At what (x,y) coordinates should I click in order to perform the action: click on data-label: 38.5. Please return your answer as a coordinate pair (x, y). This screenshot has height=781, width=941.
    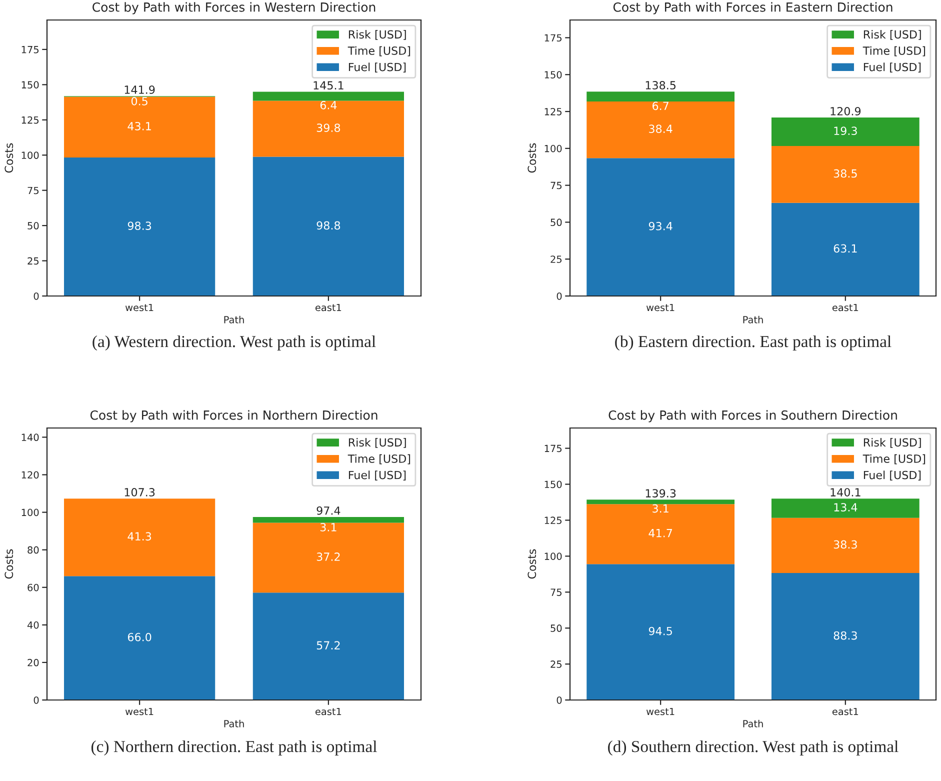
    Looking at the image, I should click on (845, 173).